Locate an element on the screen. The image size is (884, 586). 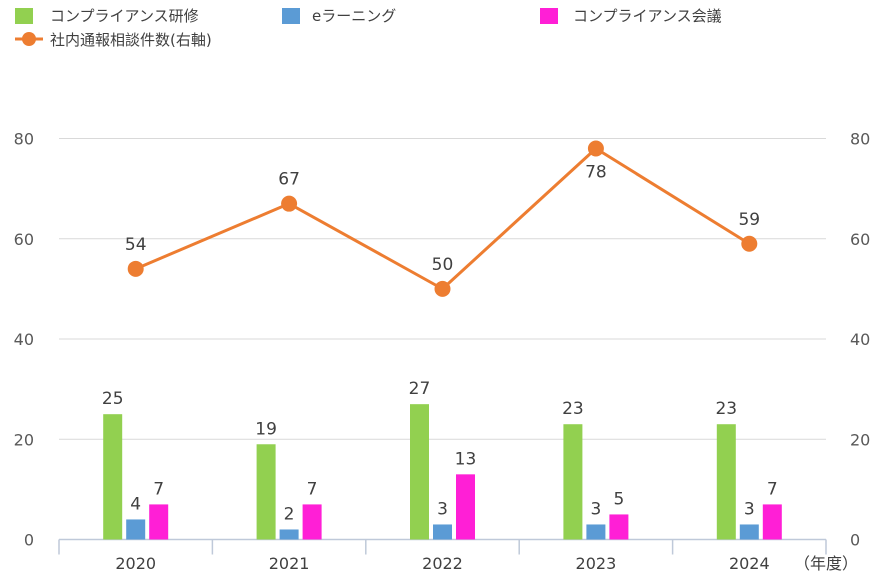
x-axis: 2020 2021 2022 2023 2024 is located at coordinates (442, 555).